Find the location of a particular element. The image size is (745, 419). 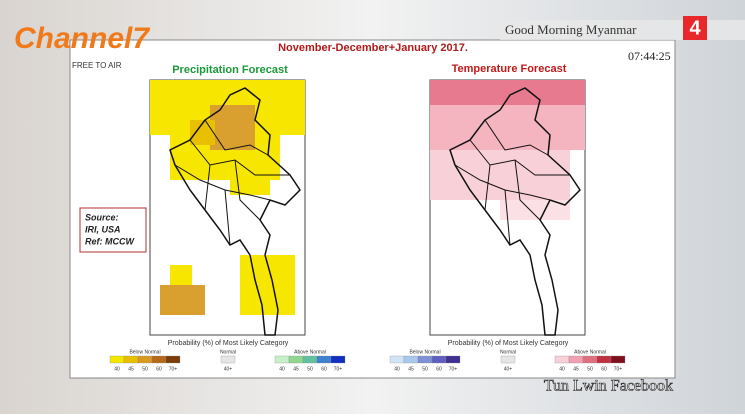

temp-map is located at coordinates (507, 207).